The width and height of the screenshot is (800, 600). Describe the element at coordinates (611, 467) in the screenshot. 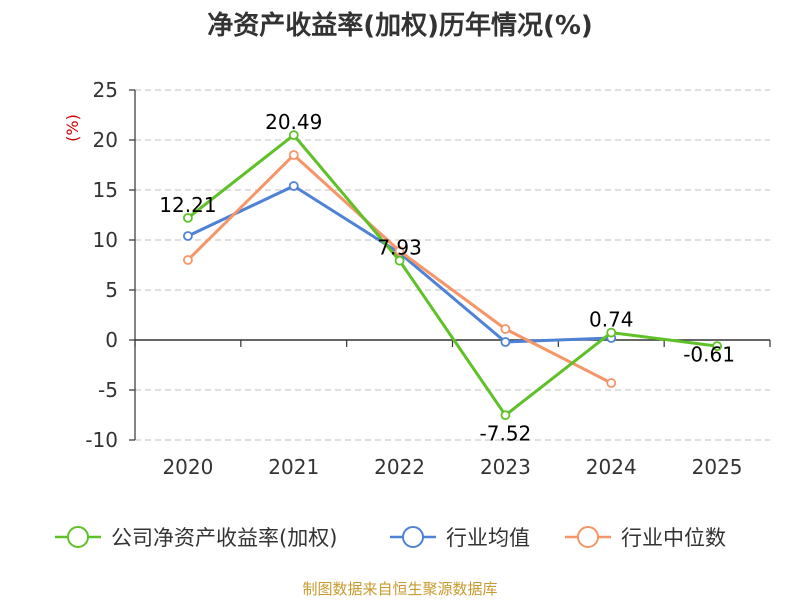

I see `x-tick-label: 2024` at that location.